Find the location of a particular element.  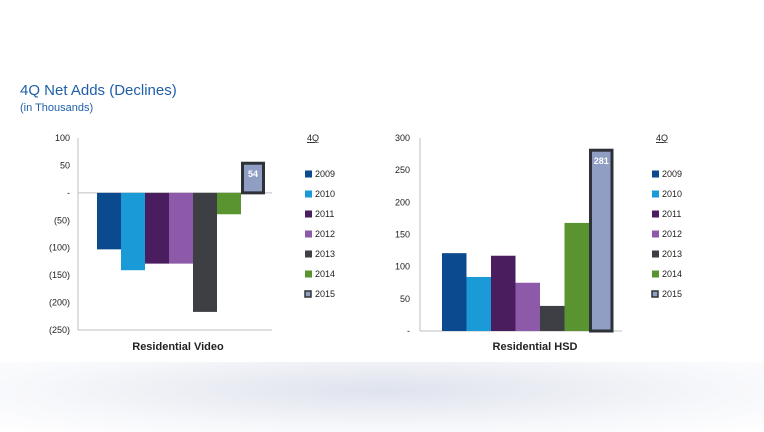

page-subtitle: (in Thousands) is located at coordinates (57, 108).